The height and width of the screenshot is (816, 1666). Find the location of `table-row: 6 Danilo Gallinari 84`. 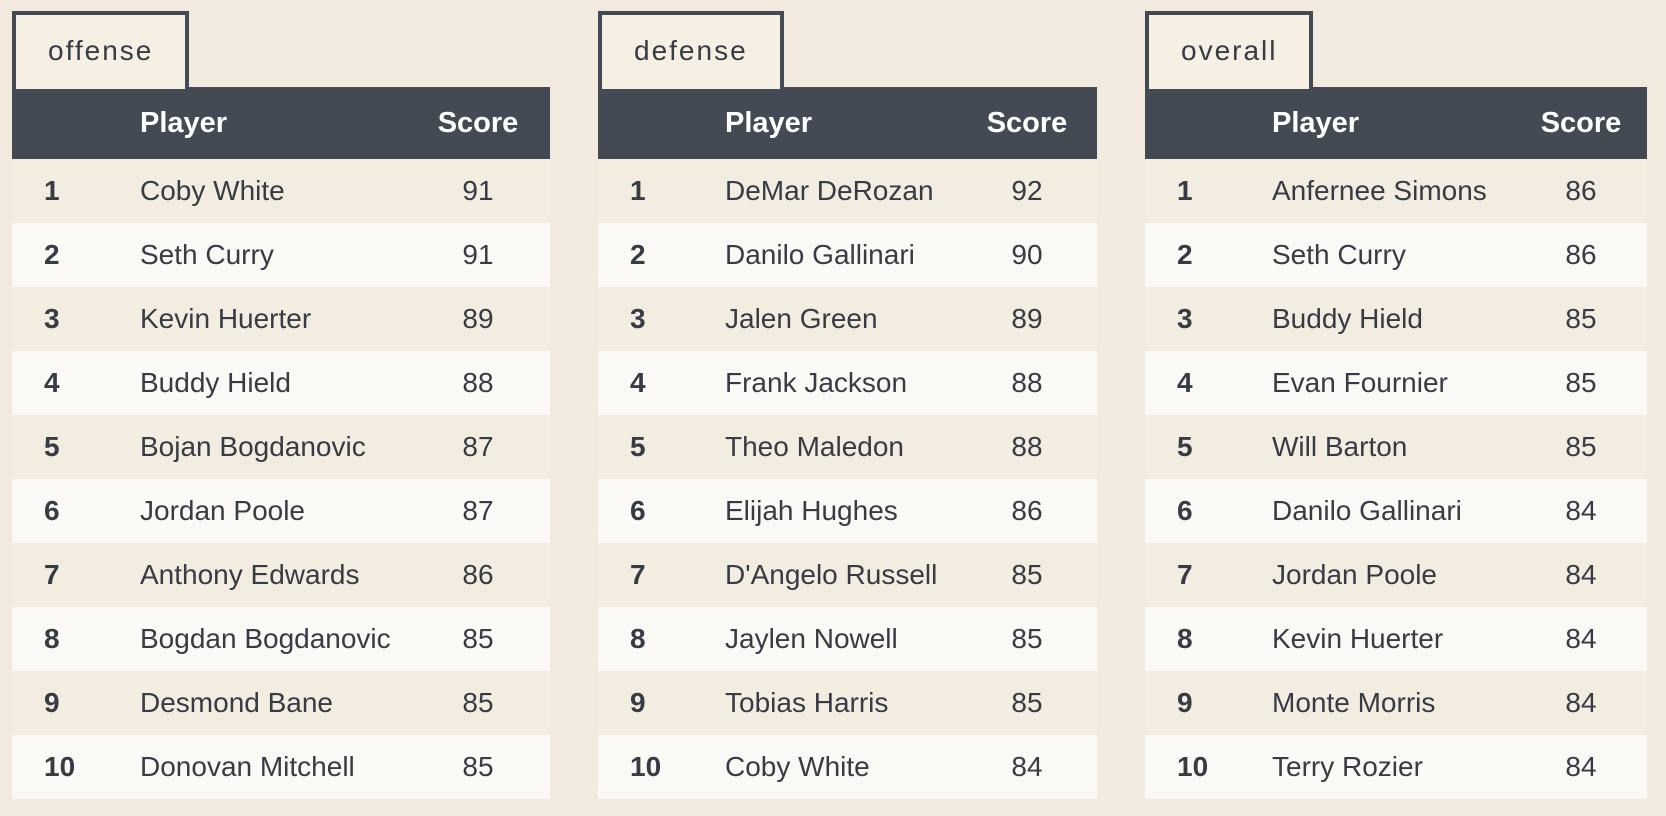

table-row: 6 Danilo Gallinari 84 is located at coordinates (1396, 511).